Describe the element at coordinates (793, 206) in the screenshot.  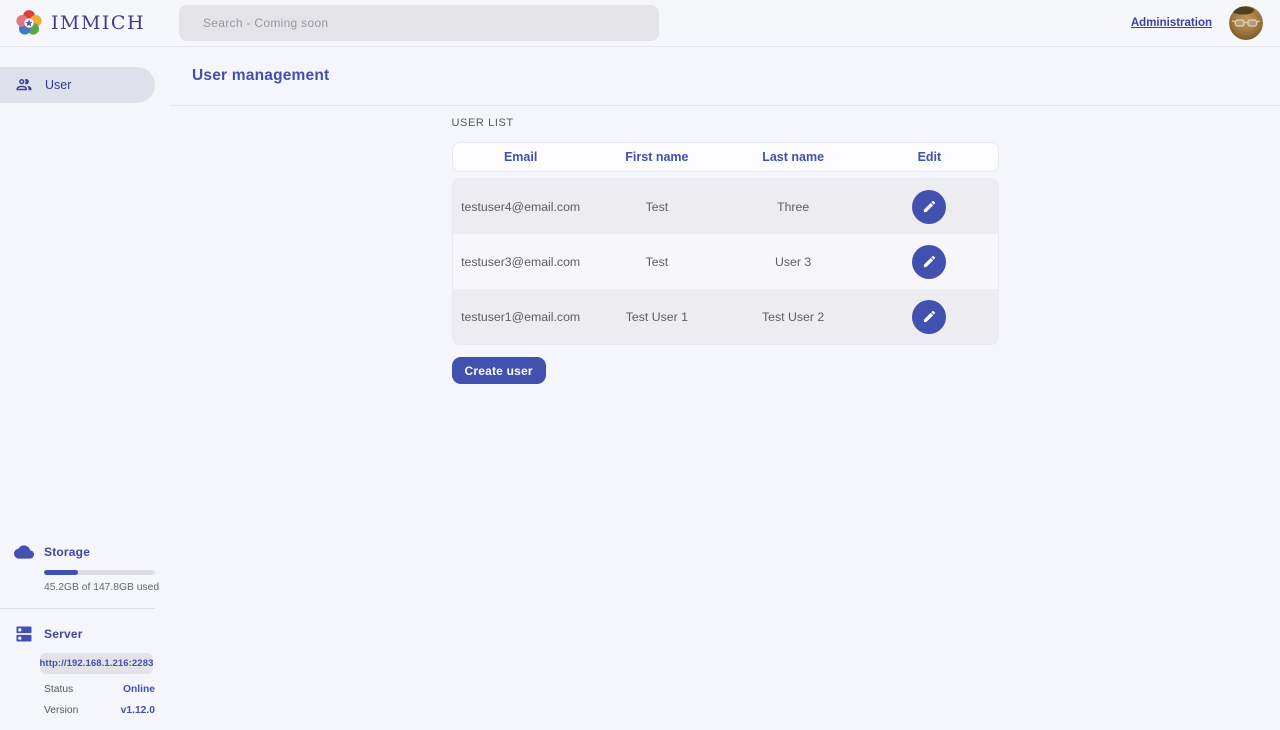
I see `cell-last-name: Three` at that location.